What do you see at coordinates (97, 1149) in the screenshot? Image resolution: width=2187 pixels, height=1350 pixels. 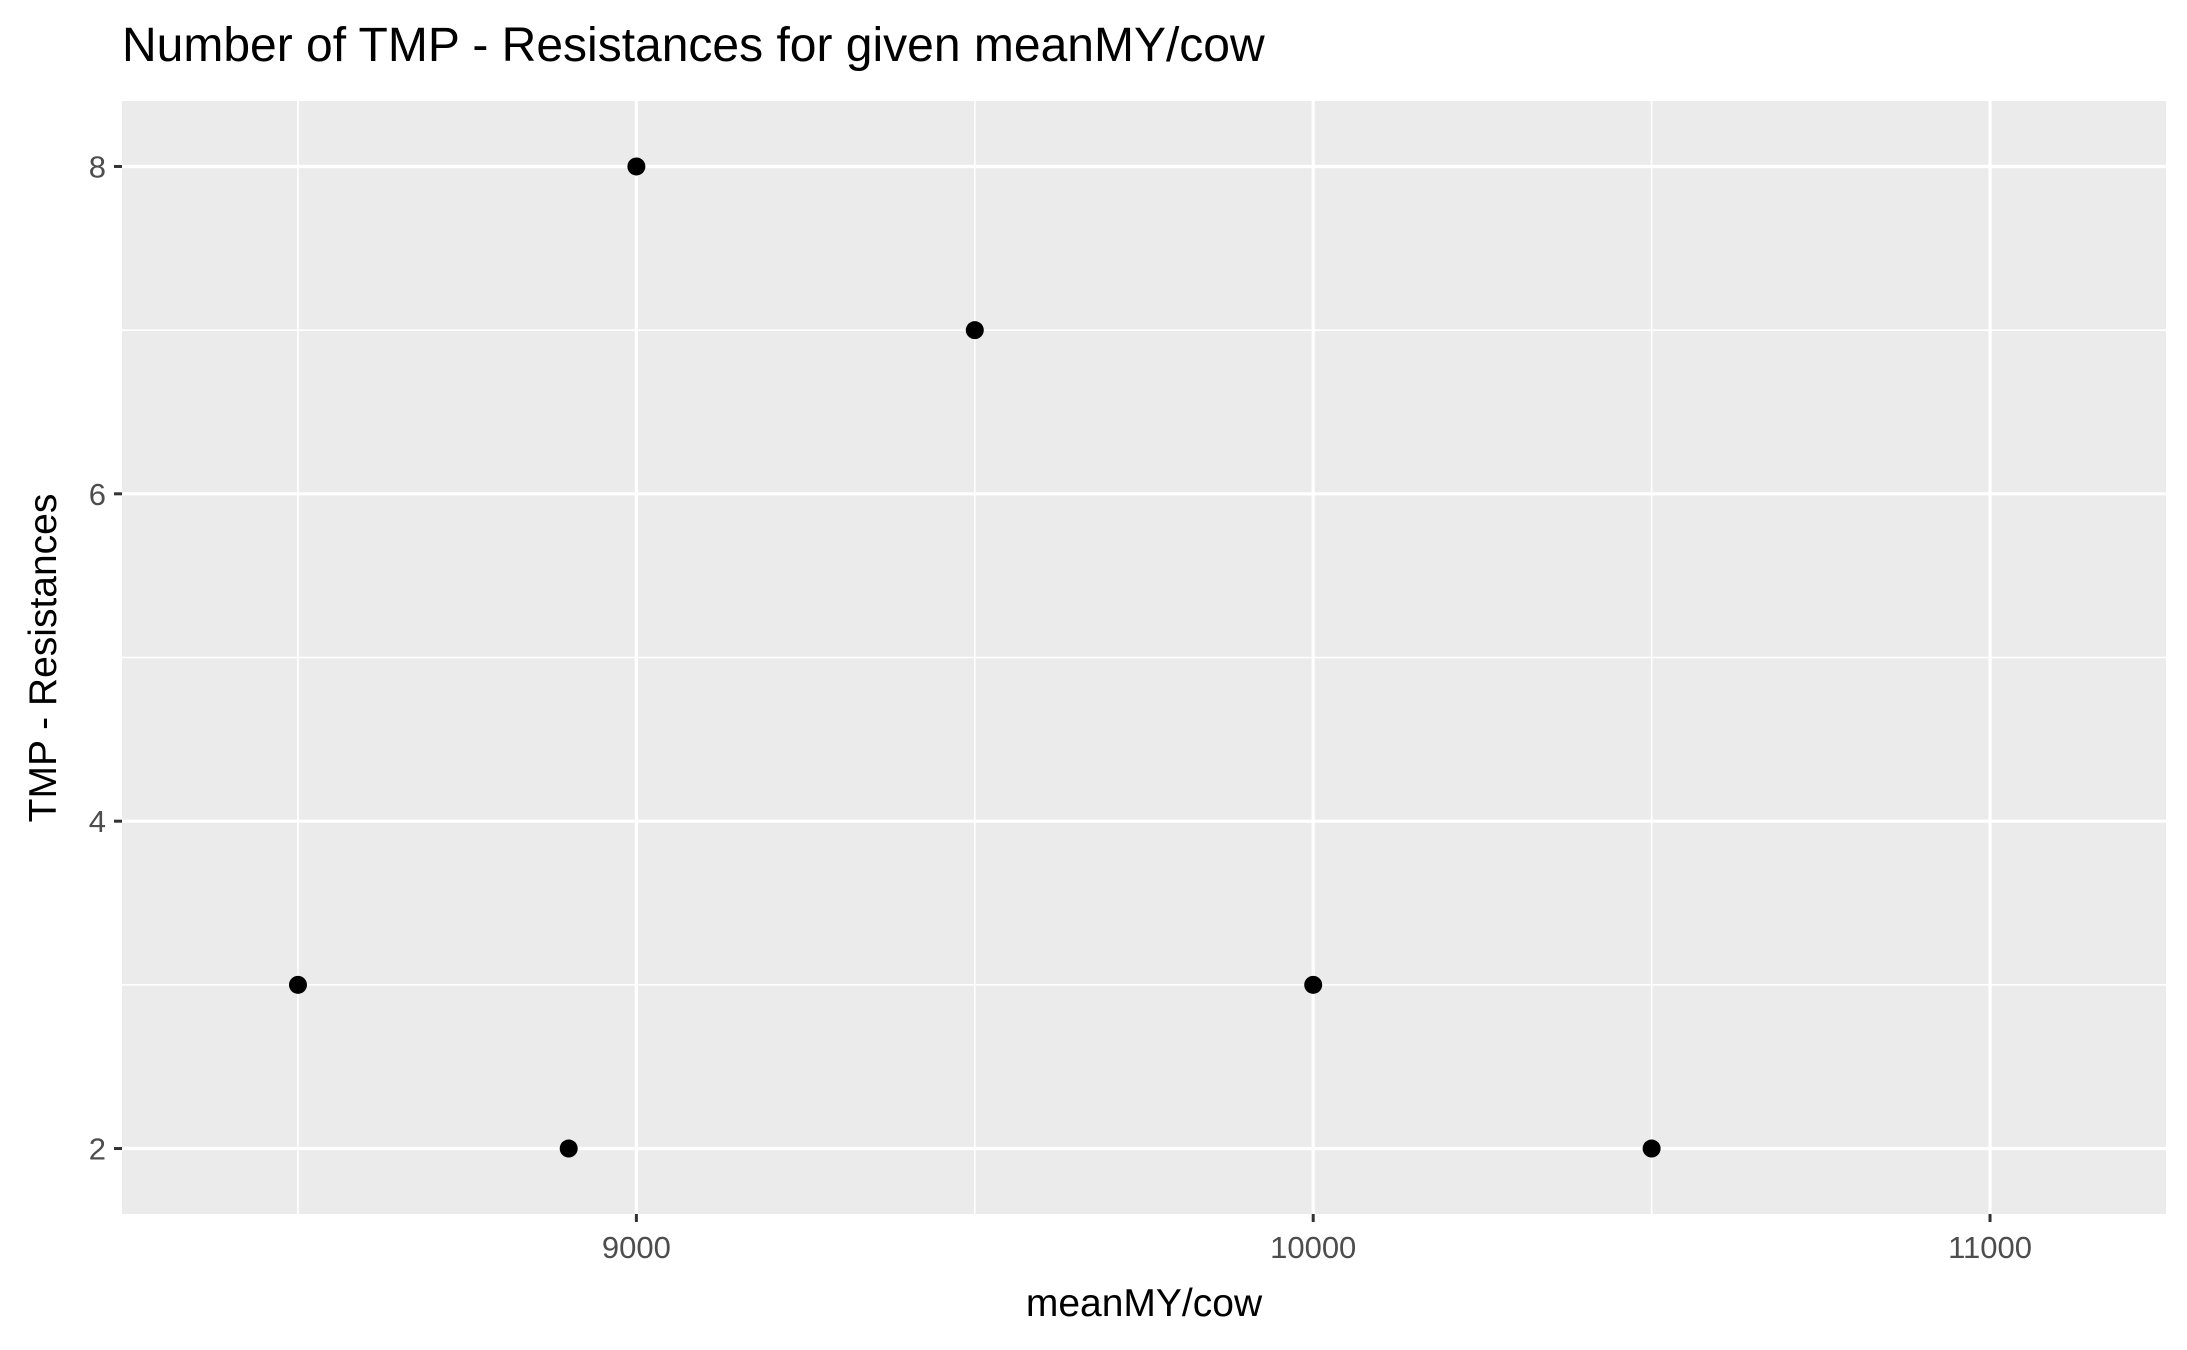 I see `y-tick-label: 2` at bounding box center [97, 1149].